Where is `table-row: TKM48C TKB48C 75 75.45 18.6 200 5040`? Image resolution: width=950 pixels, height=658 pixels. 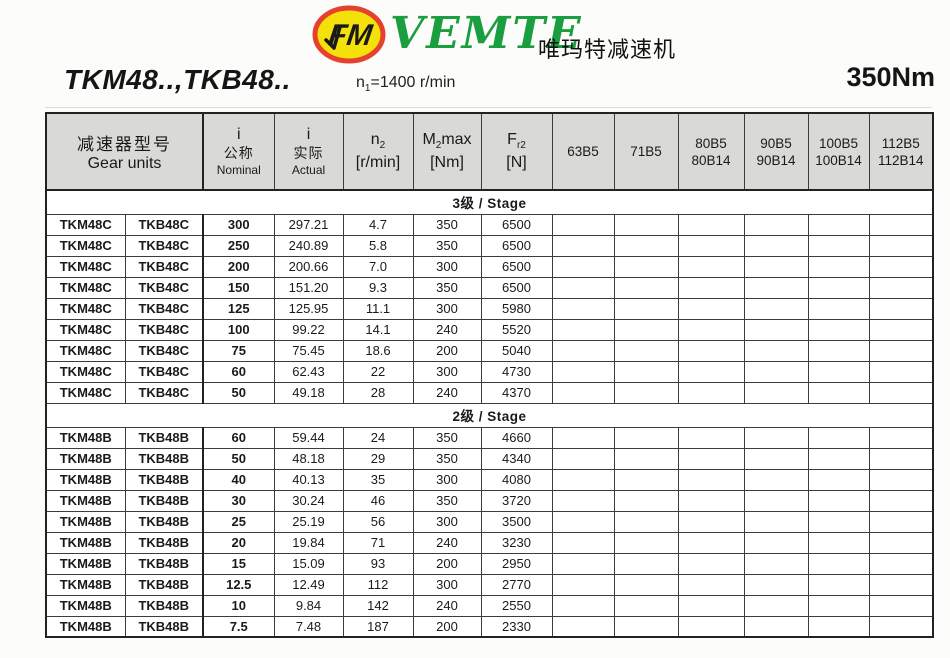 table-row: TKM48C TKB48C 75 75.45 18.6 200 5040 is located at coordinates (489, 350).